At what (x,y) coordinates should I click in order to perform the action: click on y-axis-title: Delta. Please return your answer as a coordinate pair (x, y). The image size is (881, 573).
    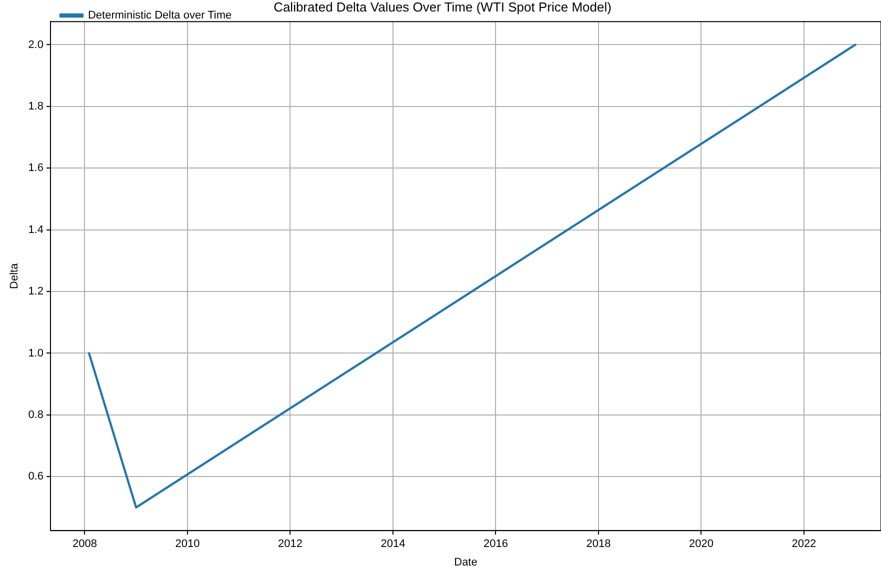
    Looking at the image, I should click on (14, 275).